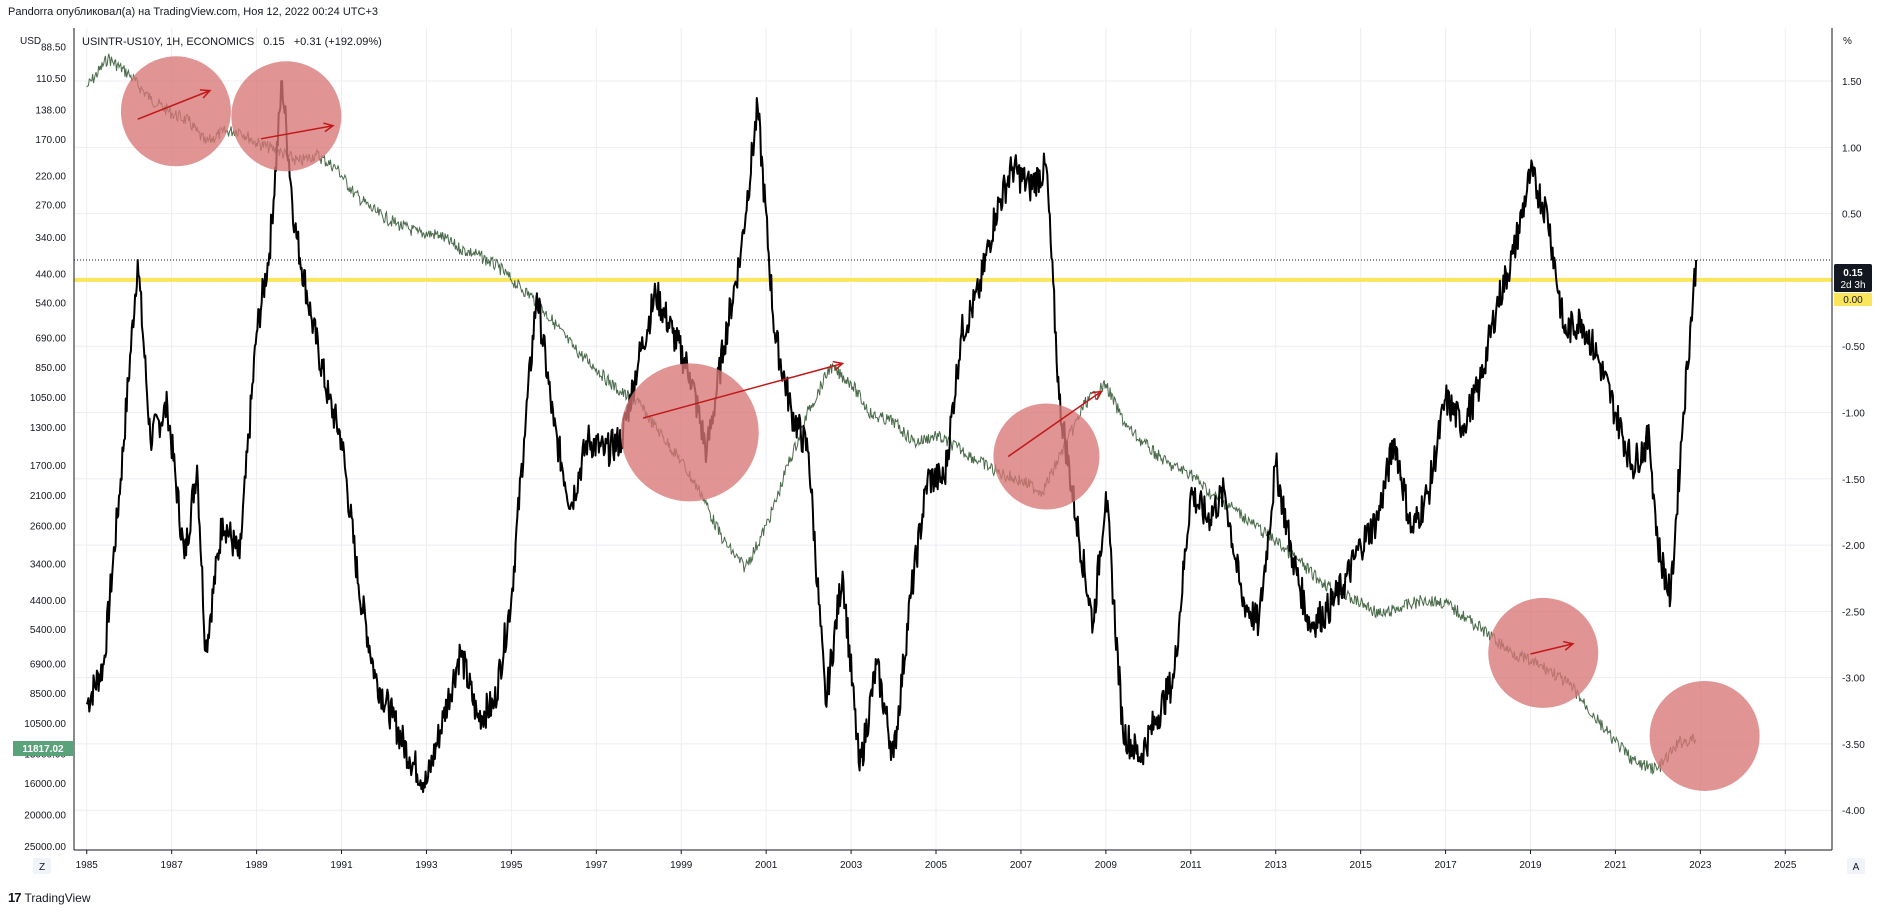 This screenshot has width=1890, height=917. Describe the element at coordinates (1852, 148) in the screenshot. I see `right-tick-label: 1.00` at that location.